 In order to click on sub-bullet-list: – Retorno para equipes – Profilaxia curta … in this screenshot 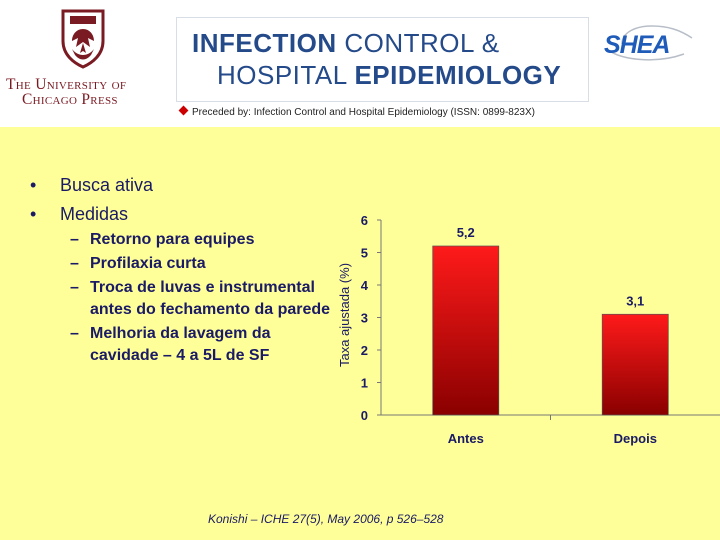, I will do `click(201, 299)`.